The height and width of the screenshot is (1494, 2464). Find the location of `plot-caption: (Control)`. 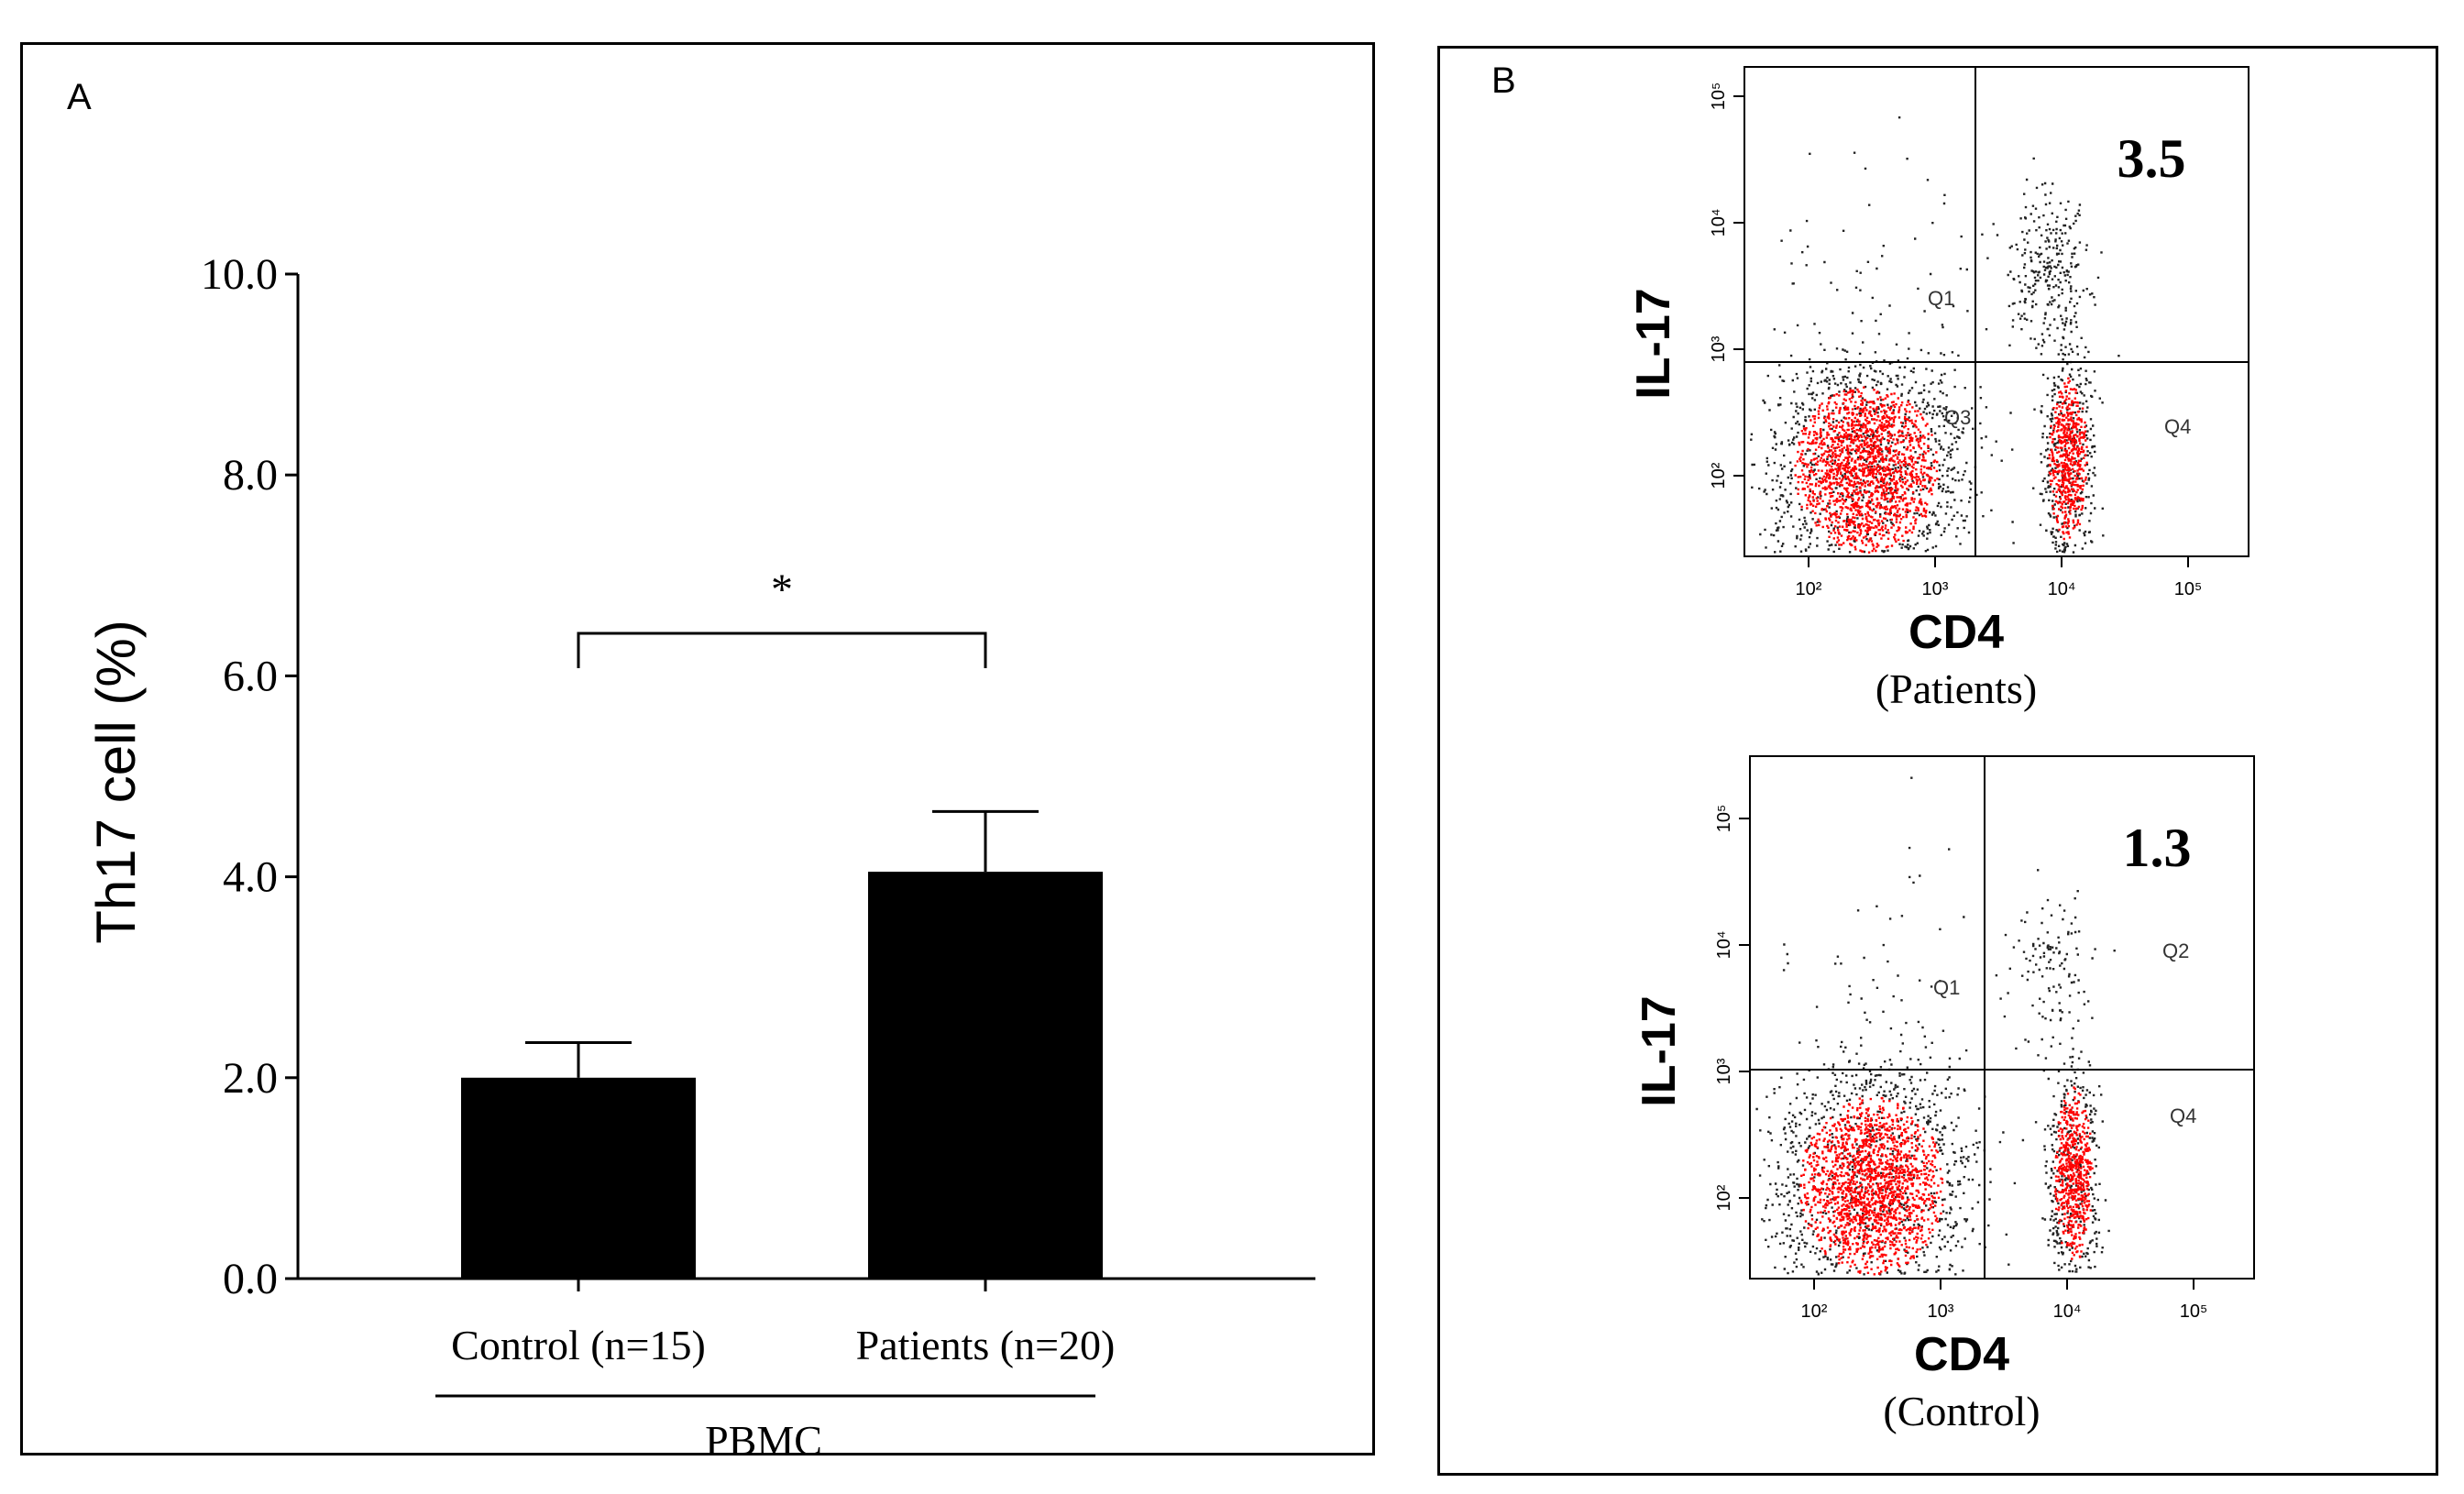

plot-caption: (Control) is located at coordinates (1961, 1411).